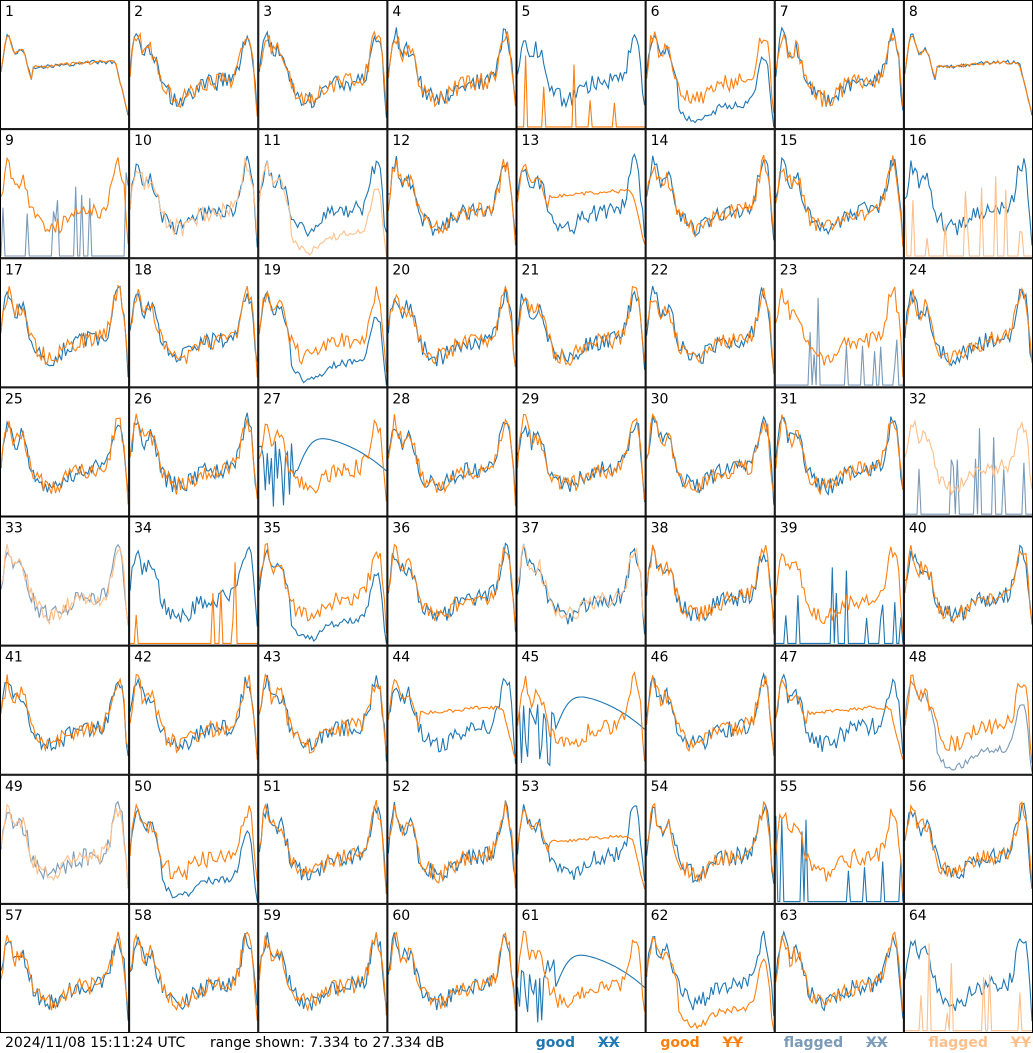 The height and width of the screenshot is (1053, 1033). What do you see at coordinates (452, 839) in the screenshot?
I see `panel-52: 52` at bounding box center [452, 839].